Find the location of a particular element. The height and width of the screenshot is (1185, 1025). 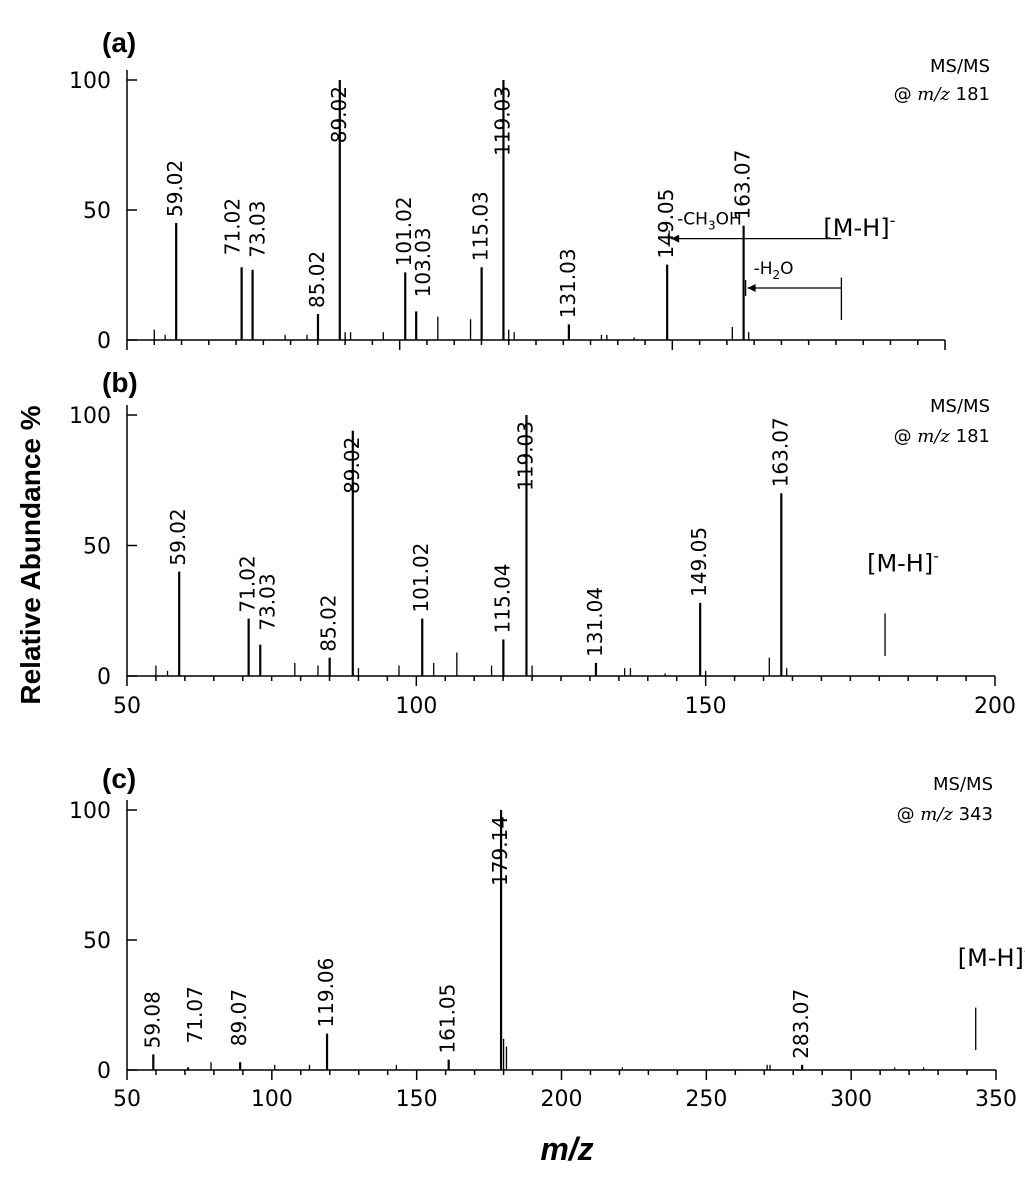

x-tick-label: 350 is located at coordinates (996, 1099).